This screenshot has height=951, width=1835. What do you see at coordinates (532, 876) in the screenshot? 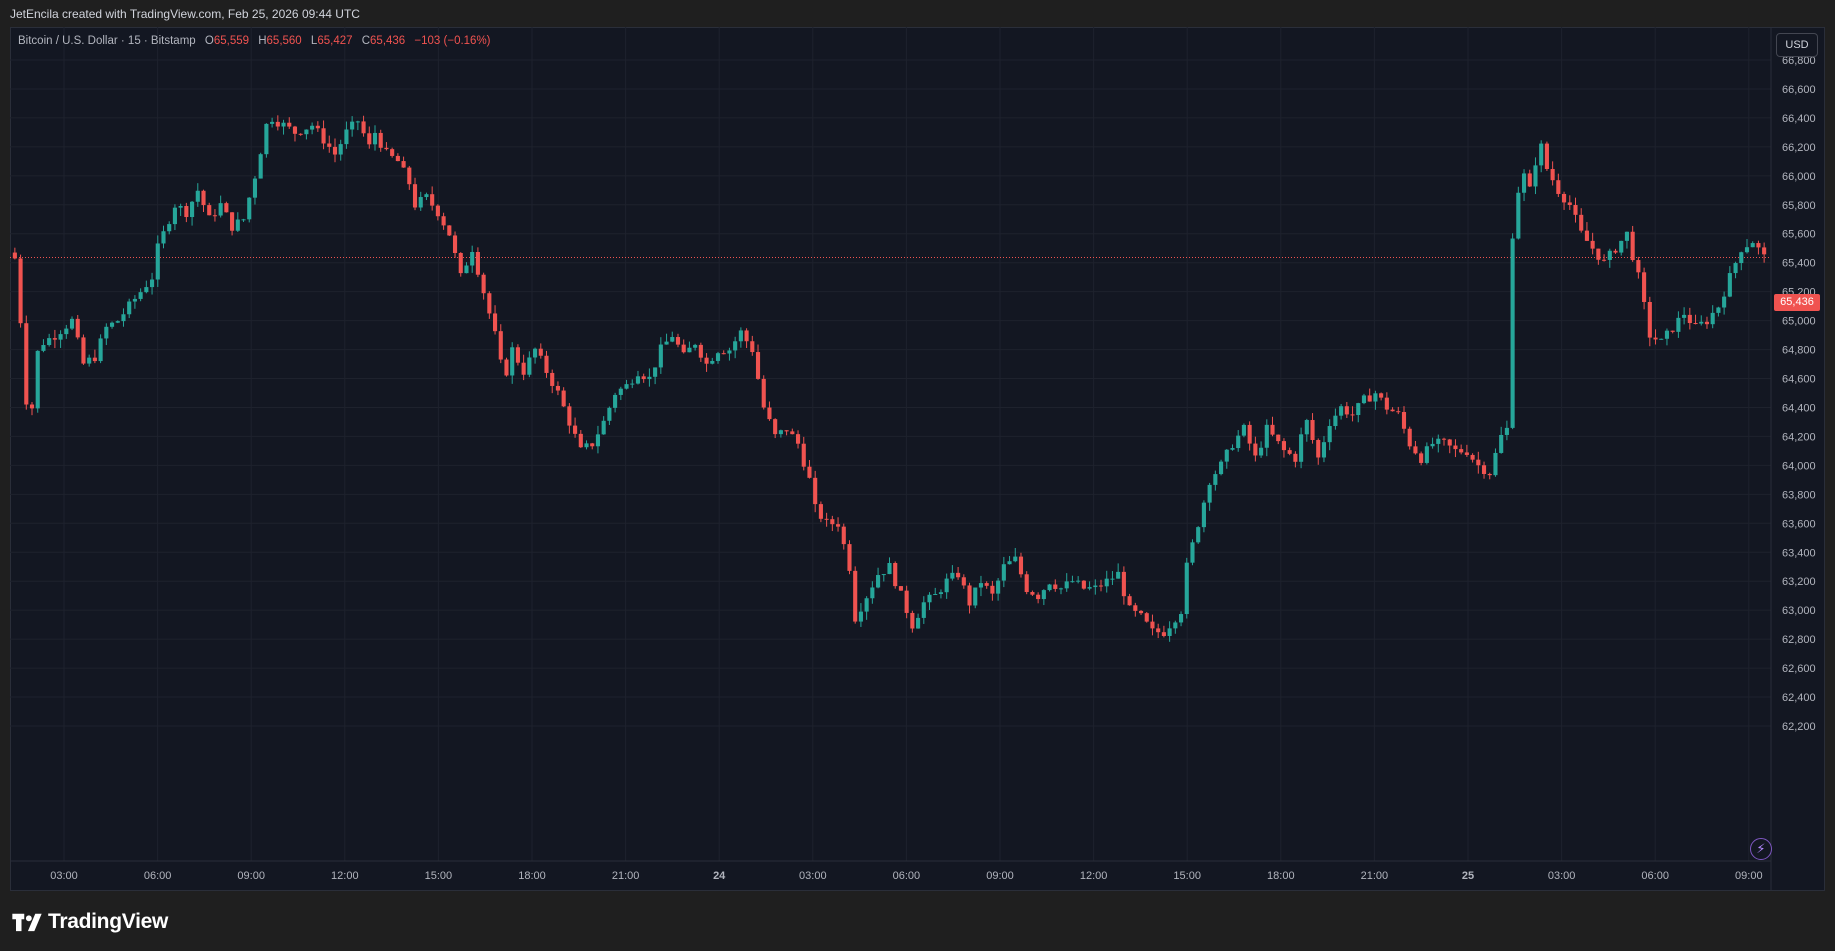
I see `time-tick-label: 18:00` at bounding box center [532, 876].